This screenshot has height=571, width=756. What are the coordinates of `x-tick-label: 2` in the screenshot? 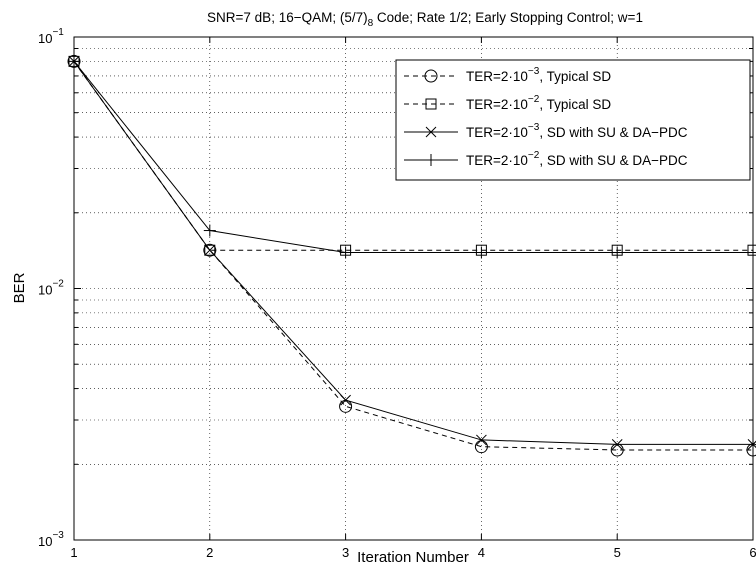 It's located at (209, 552).